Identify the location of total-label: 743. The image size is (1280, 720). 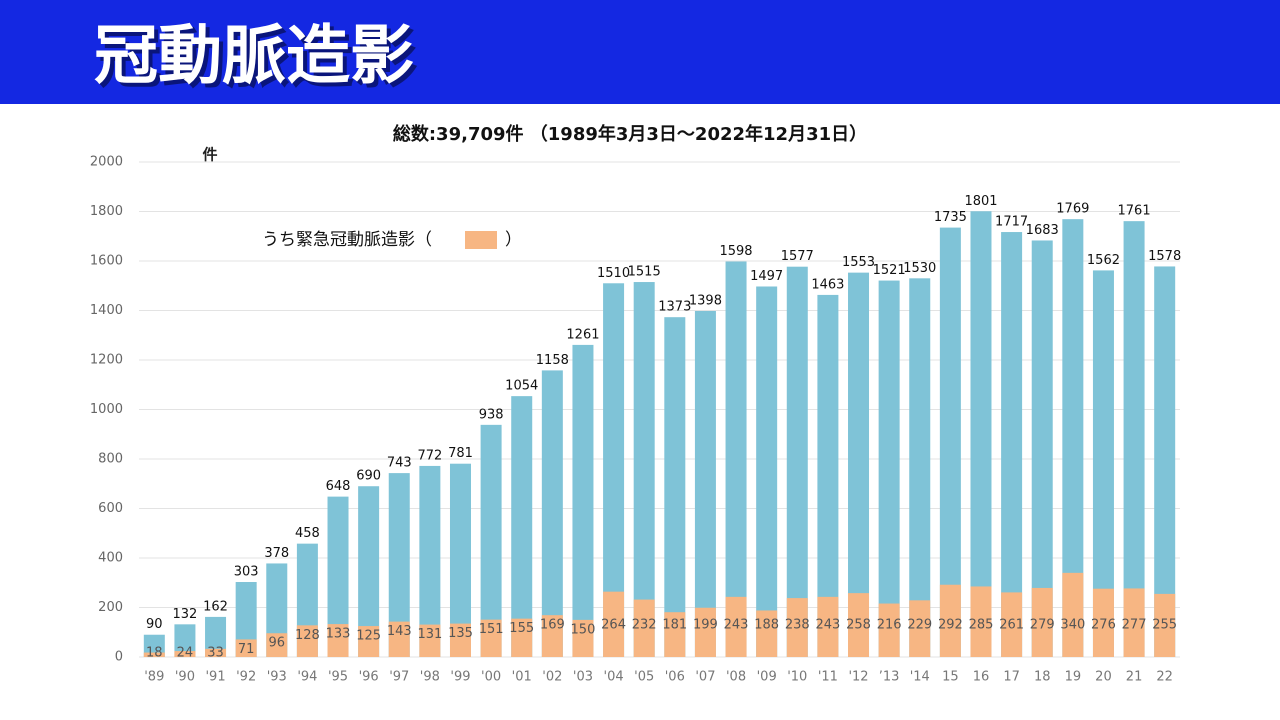
(399, 463).